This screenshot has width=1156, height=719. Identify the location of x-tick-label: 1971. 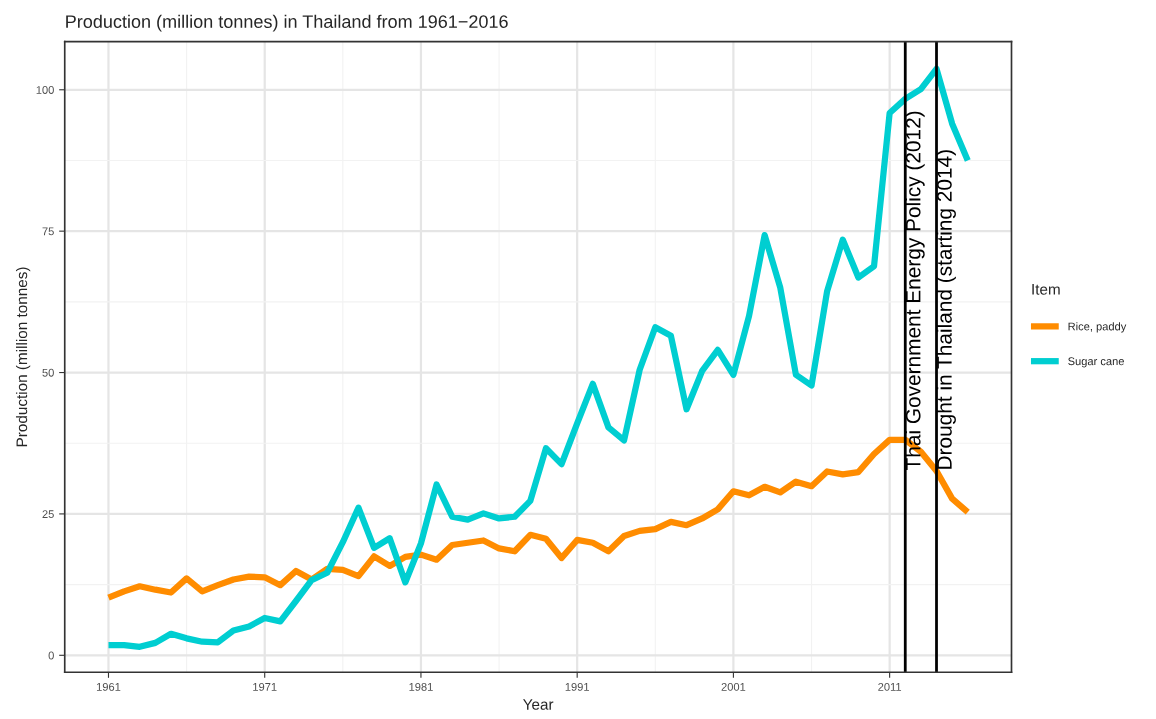
(265, 686).